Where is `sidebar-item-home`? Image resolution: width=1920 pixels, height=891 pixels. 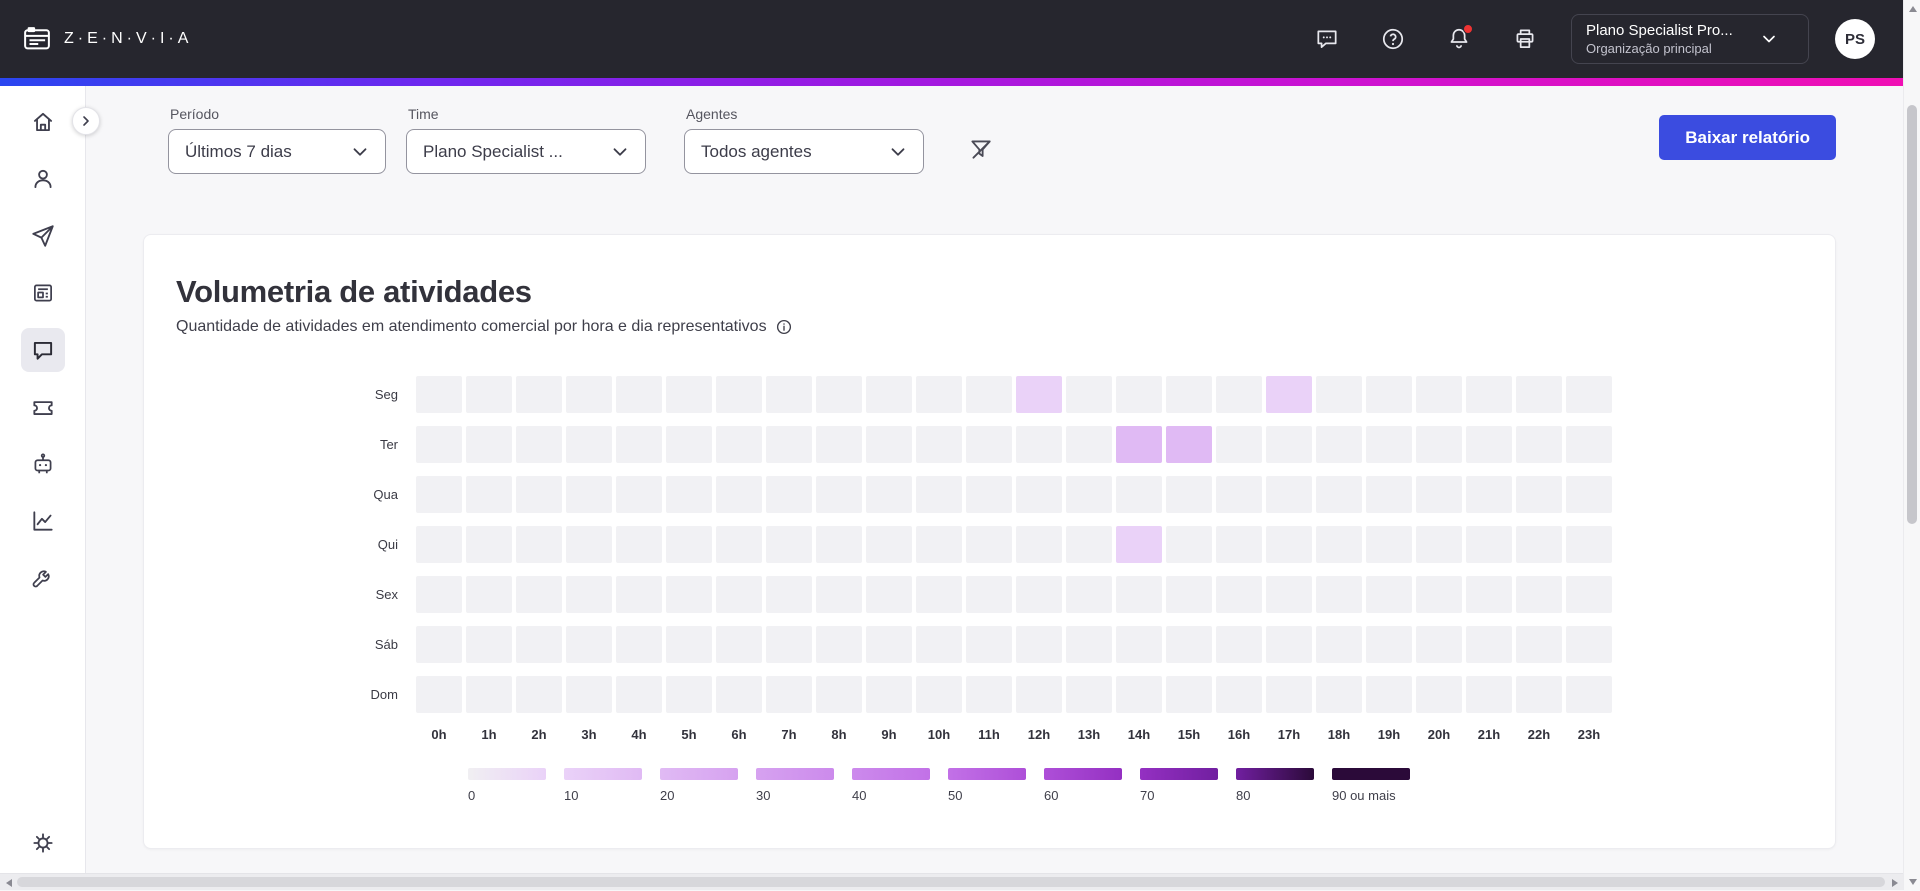 sidebar-item-home is located at coordinates (43, 122).